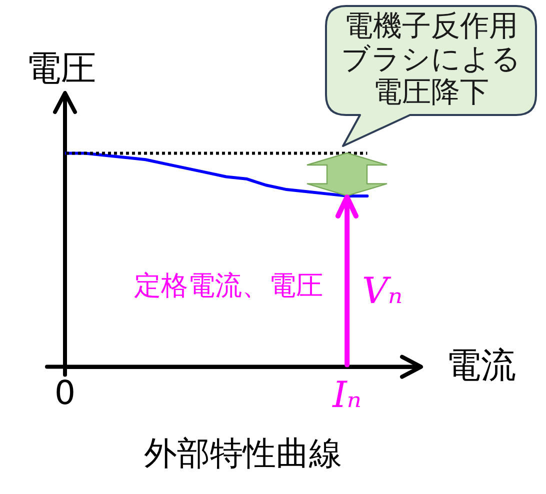  Describe the element at coordinates (481, 366) in the screenshot. I see `x-axis-title: 電流` at that location.